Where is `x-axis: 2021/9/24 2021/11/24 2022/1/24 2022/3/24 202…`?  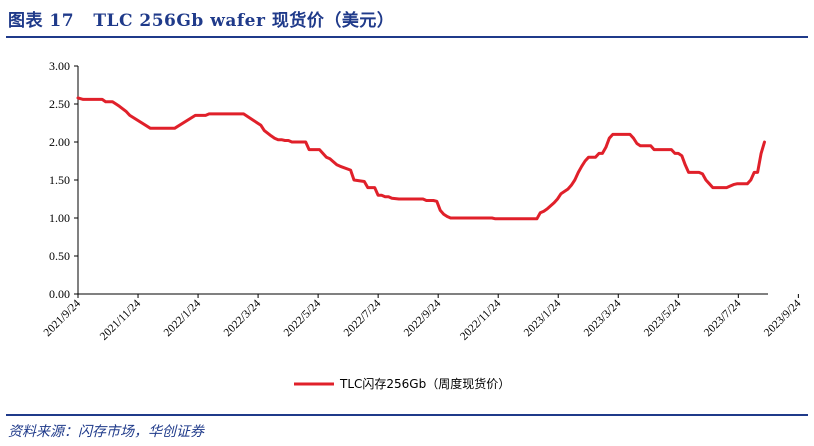 x-axis: 2021/9/24 2021/11/24 2022/1/24 2022/3/24 202… is located at coordinates (423, 318).